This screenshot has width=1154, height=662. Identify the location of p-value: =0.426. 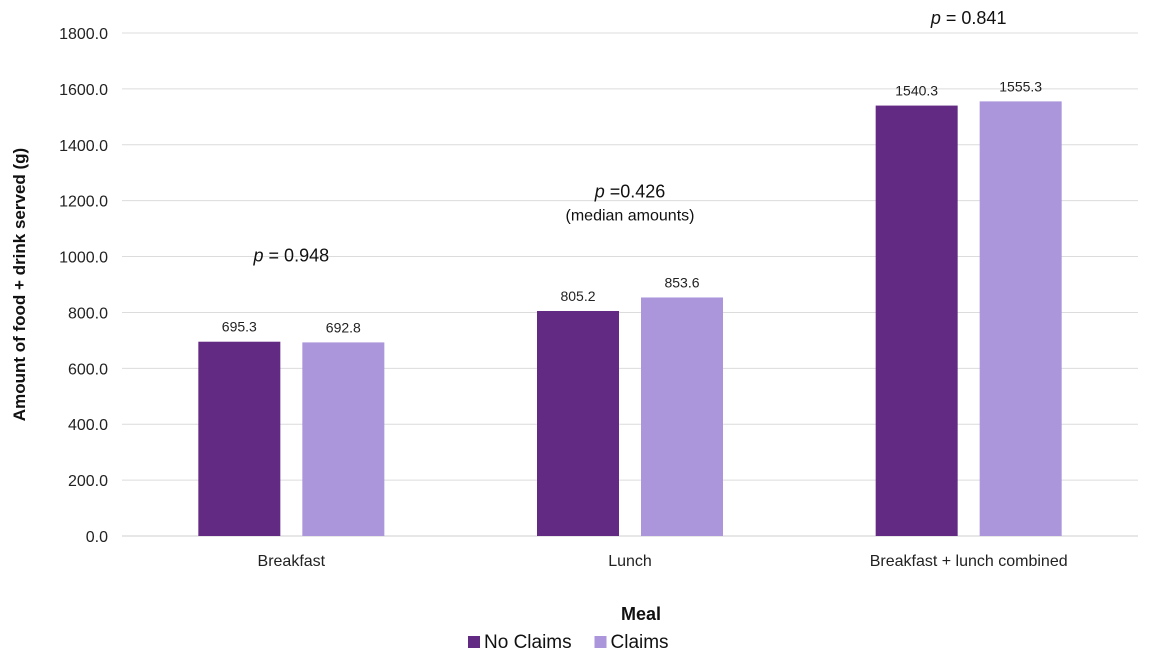
(635, 191).